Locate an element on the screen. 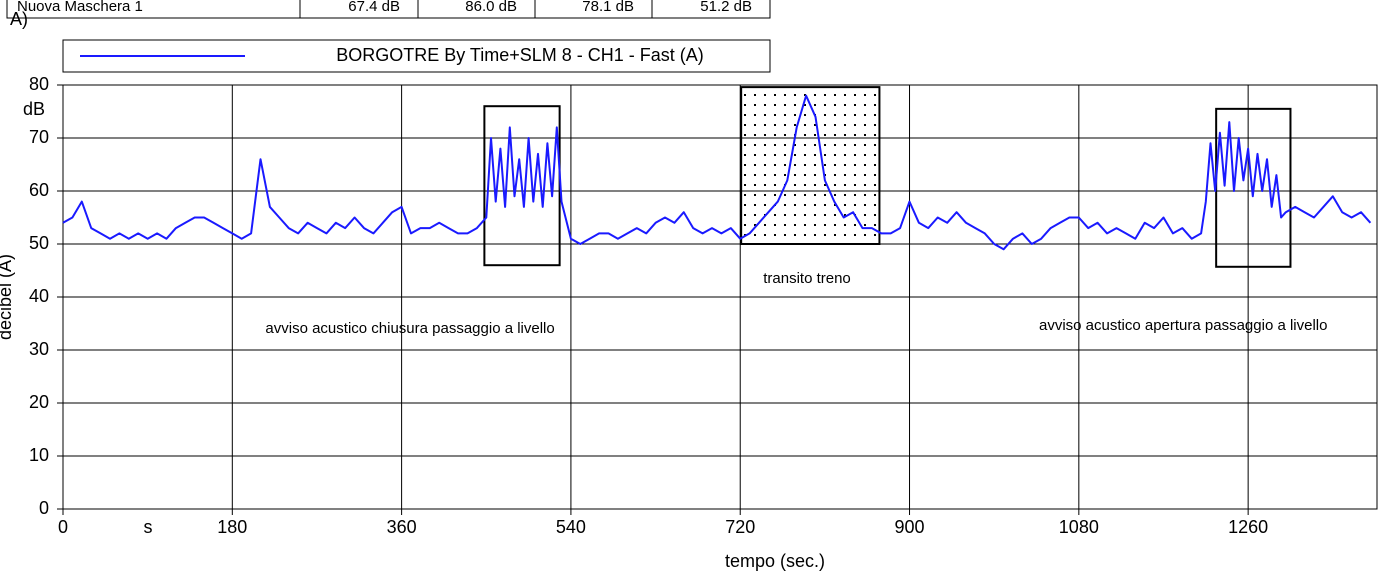 This screenshot has width=1385, height=576. y-tick-label: 50 is located at coordinates (39, 243).